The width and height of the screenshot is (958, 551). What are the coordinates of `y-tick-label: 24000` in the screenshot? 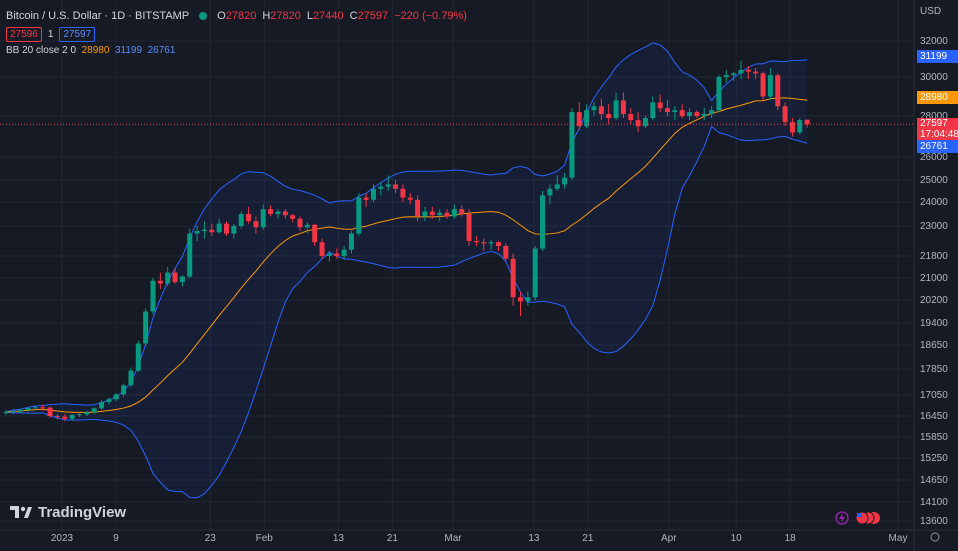 It's located at (934, 202).